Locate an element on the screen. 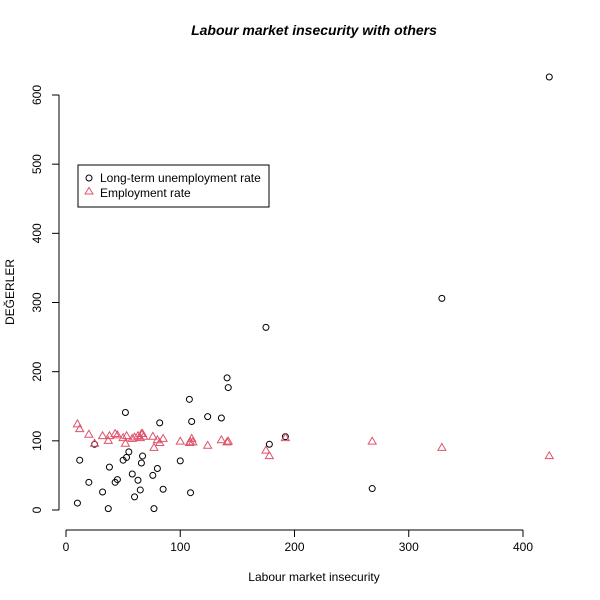  x-axis: 0 100 200 300 400 is located at coordinates (298, 541).